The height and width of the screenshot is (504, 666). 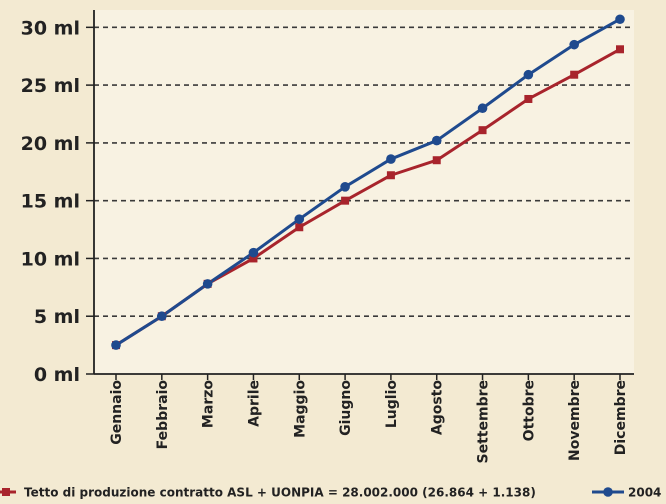 I want to click on x-tick-label: Maggio, so click(x=300, y=409).